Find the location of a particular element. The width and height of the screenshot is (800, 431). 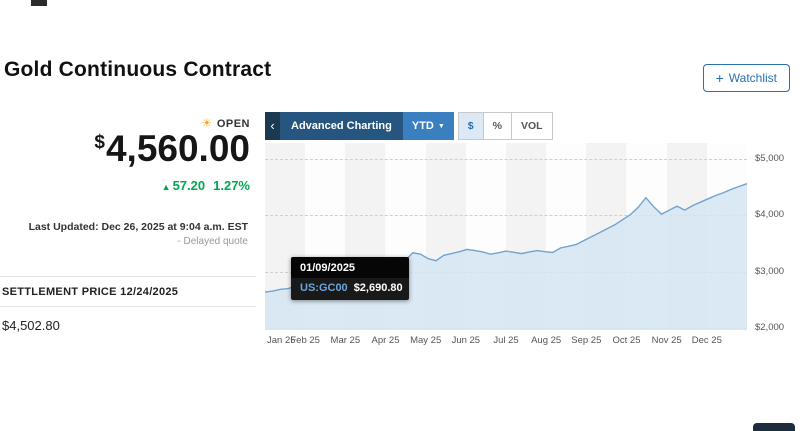

x-axis-label: Feb 25 is located at coordinates (305, 340).